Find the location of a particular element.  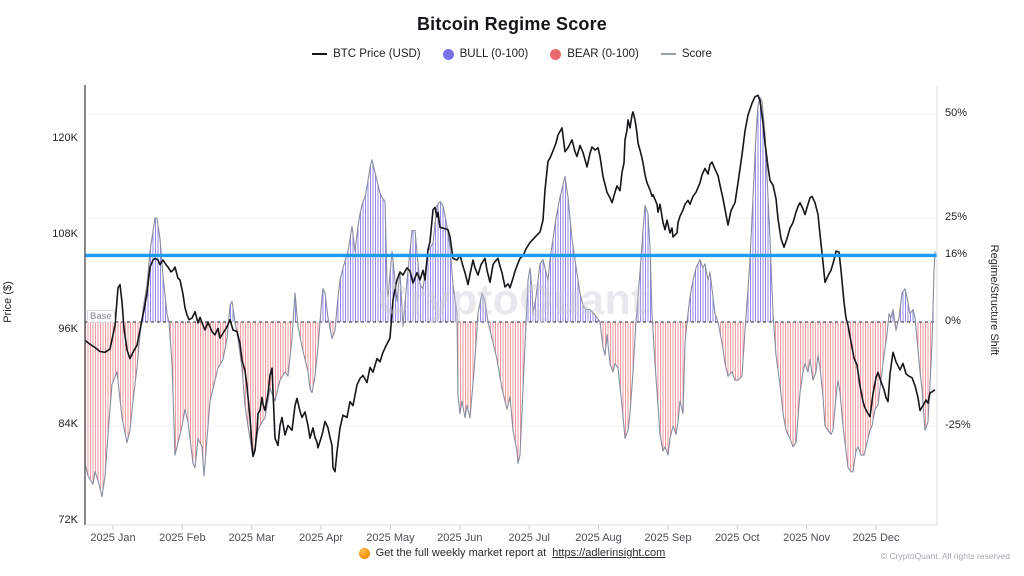

y-left-tick-label: 120K is located at coordinates (65, 138).